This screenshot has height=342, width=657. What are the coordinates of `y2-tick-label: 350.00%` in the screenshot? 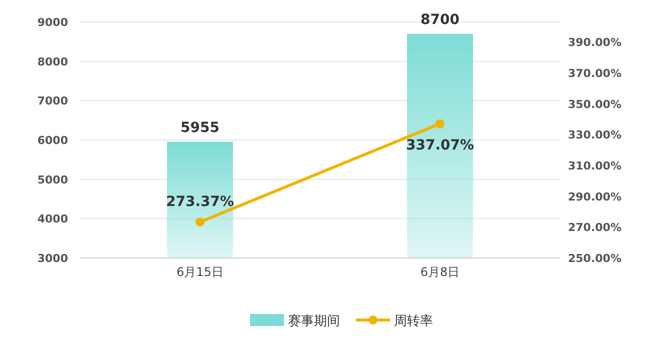 It's located at (595, 104).